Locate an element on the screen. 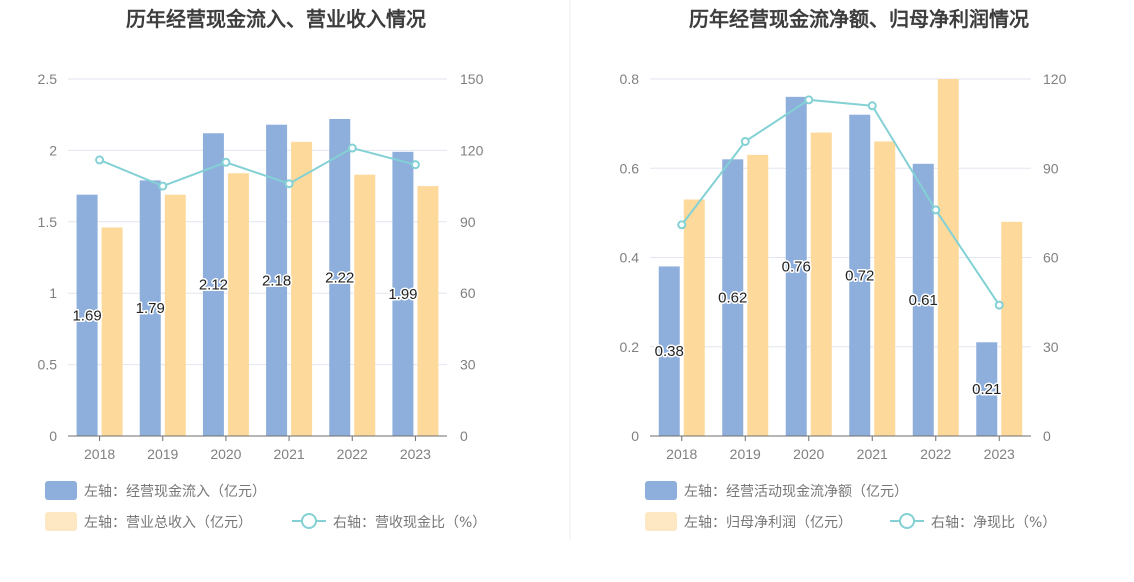 Image resolution: width=1134 pixels, height=582 pixels. data-labels: 0.38 0.62 0.76 0.72 0.61 0.21 is located at coordinates (828, 328).